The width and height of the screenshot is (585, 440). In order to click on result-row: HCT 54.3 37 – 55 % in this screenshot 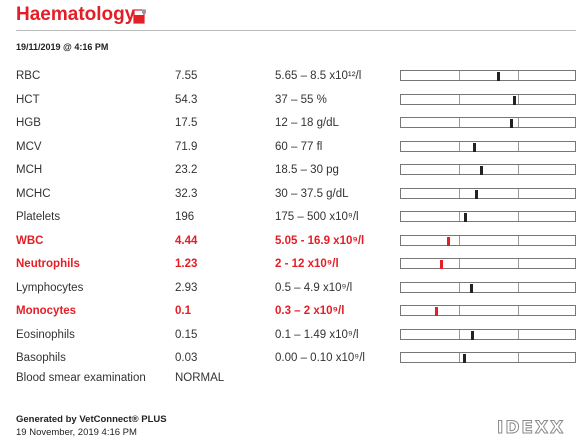, I will do `click(292, 100)`.